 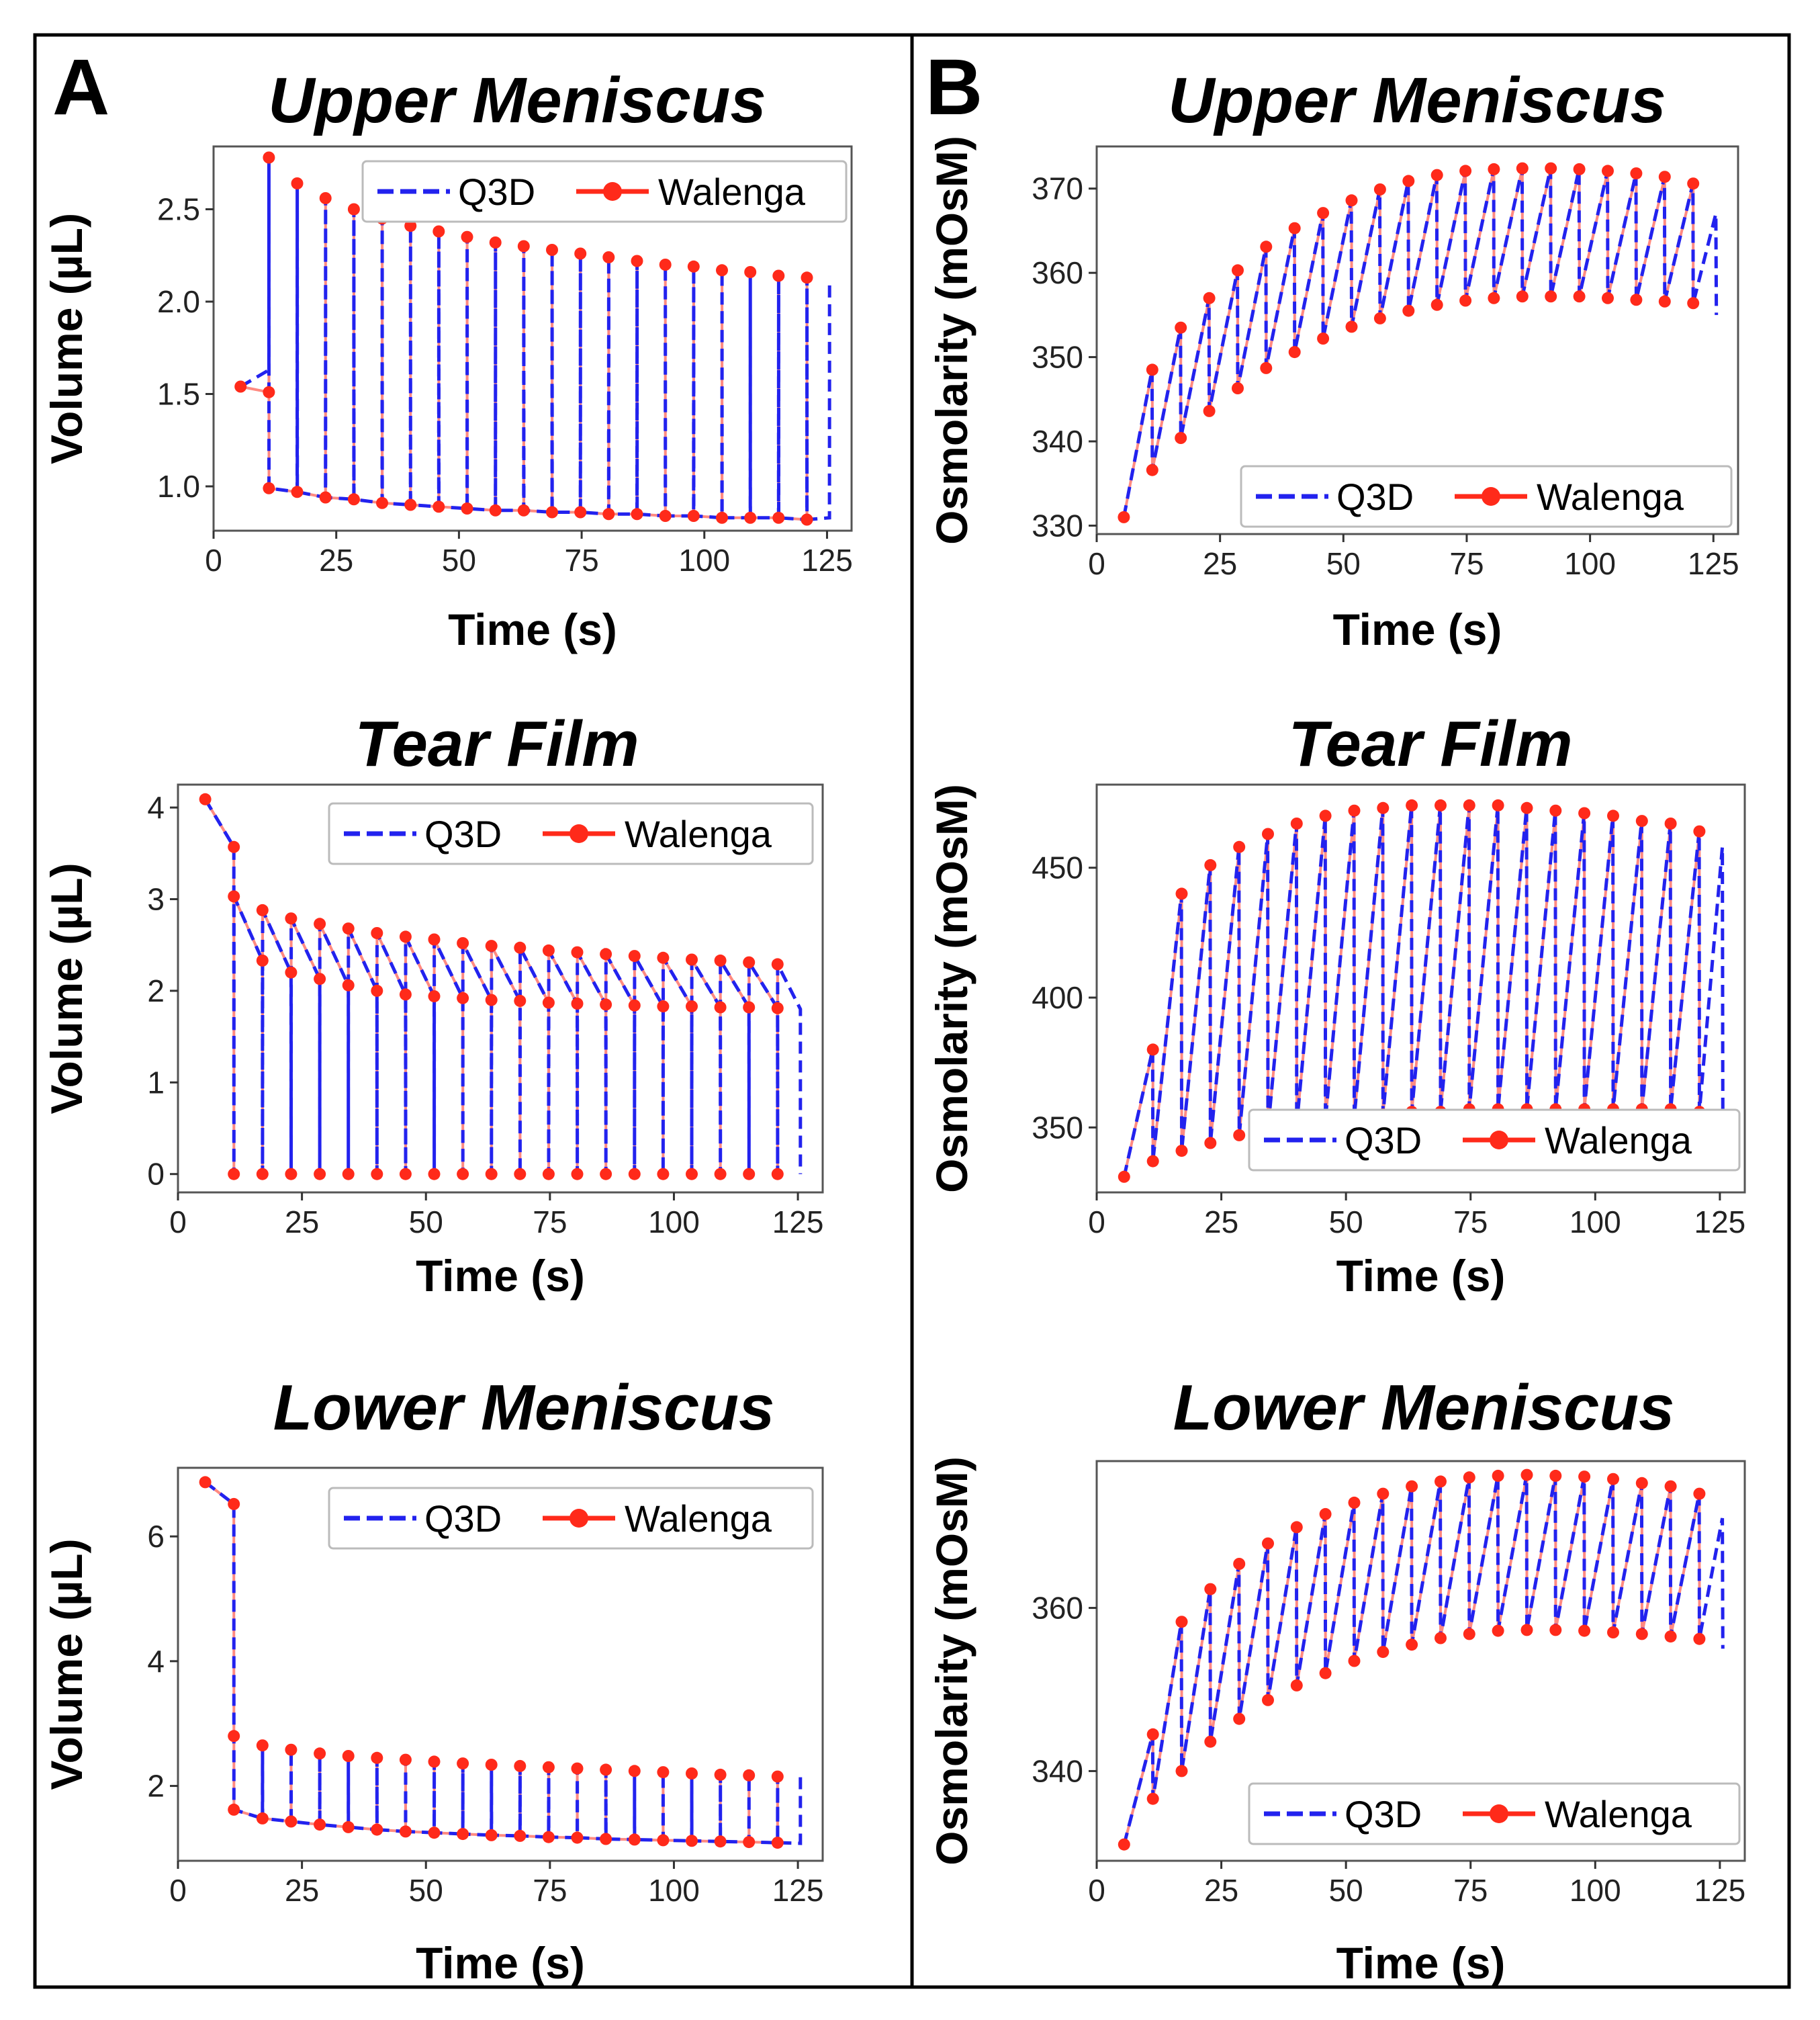 What do you see at coordinates (80, 87) in the screenshot?
I see `panel-a-letter: A` at bounding box center [80, 87].